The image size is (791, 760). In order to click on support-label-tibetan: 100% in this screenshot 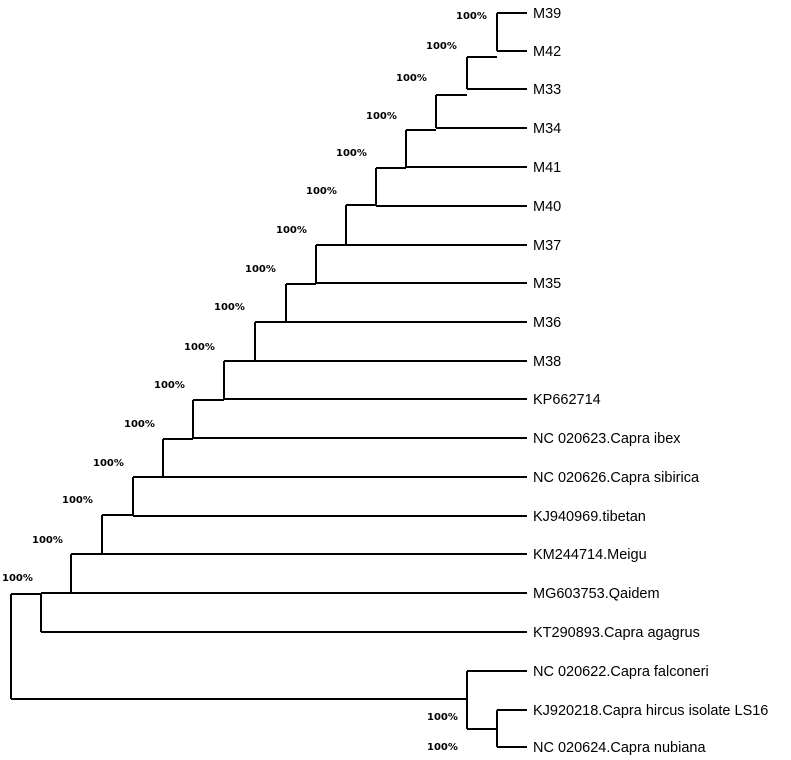, I will do `click(108, 463)`.